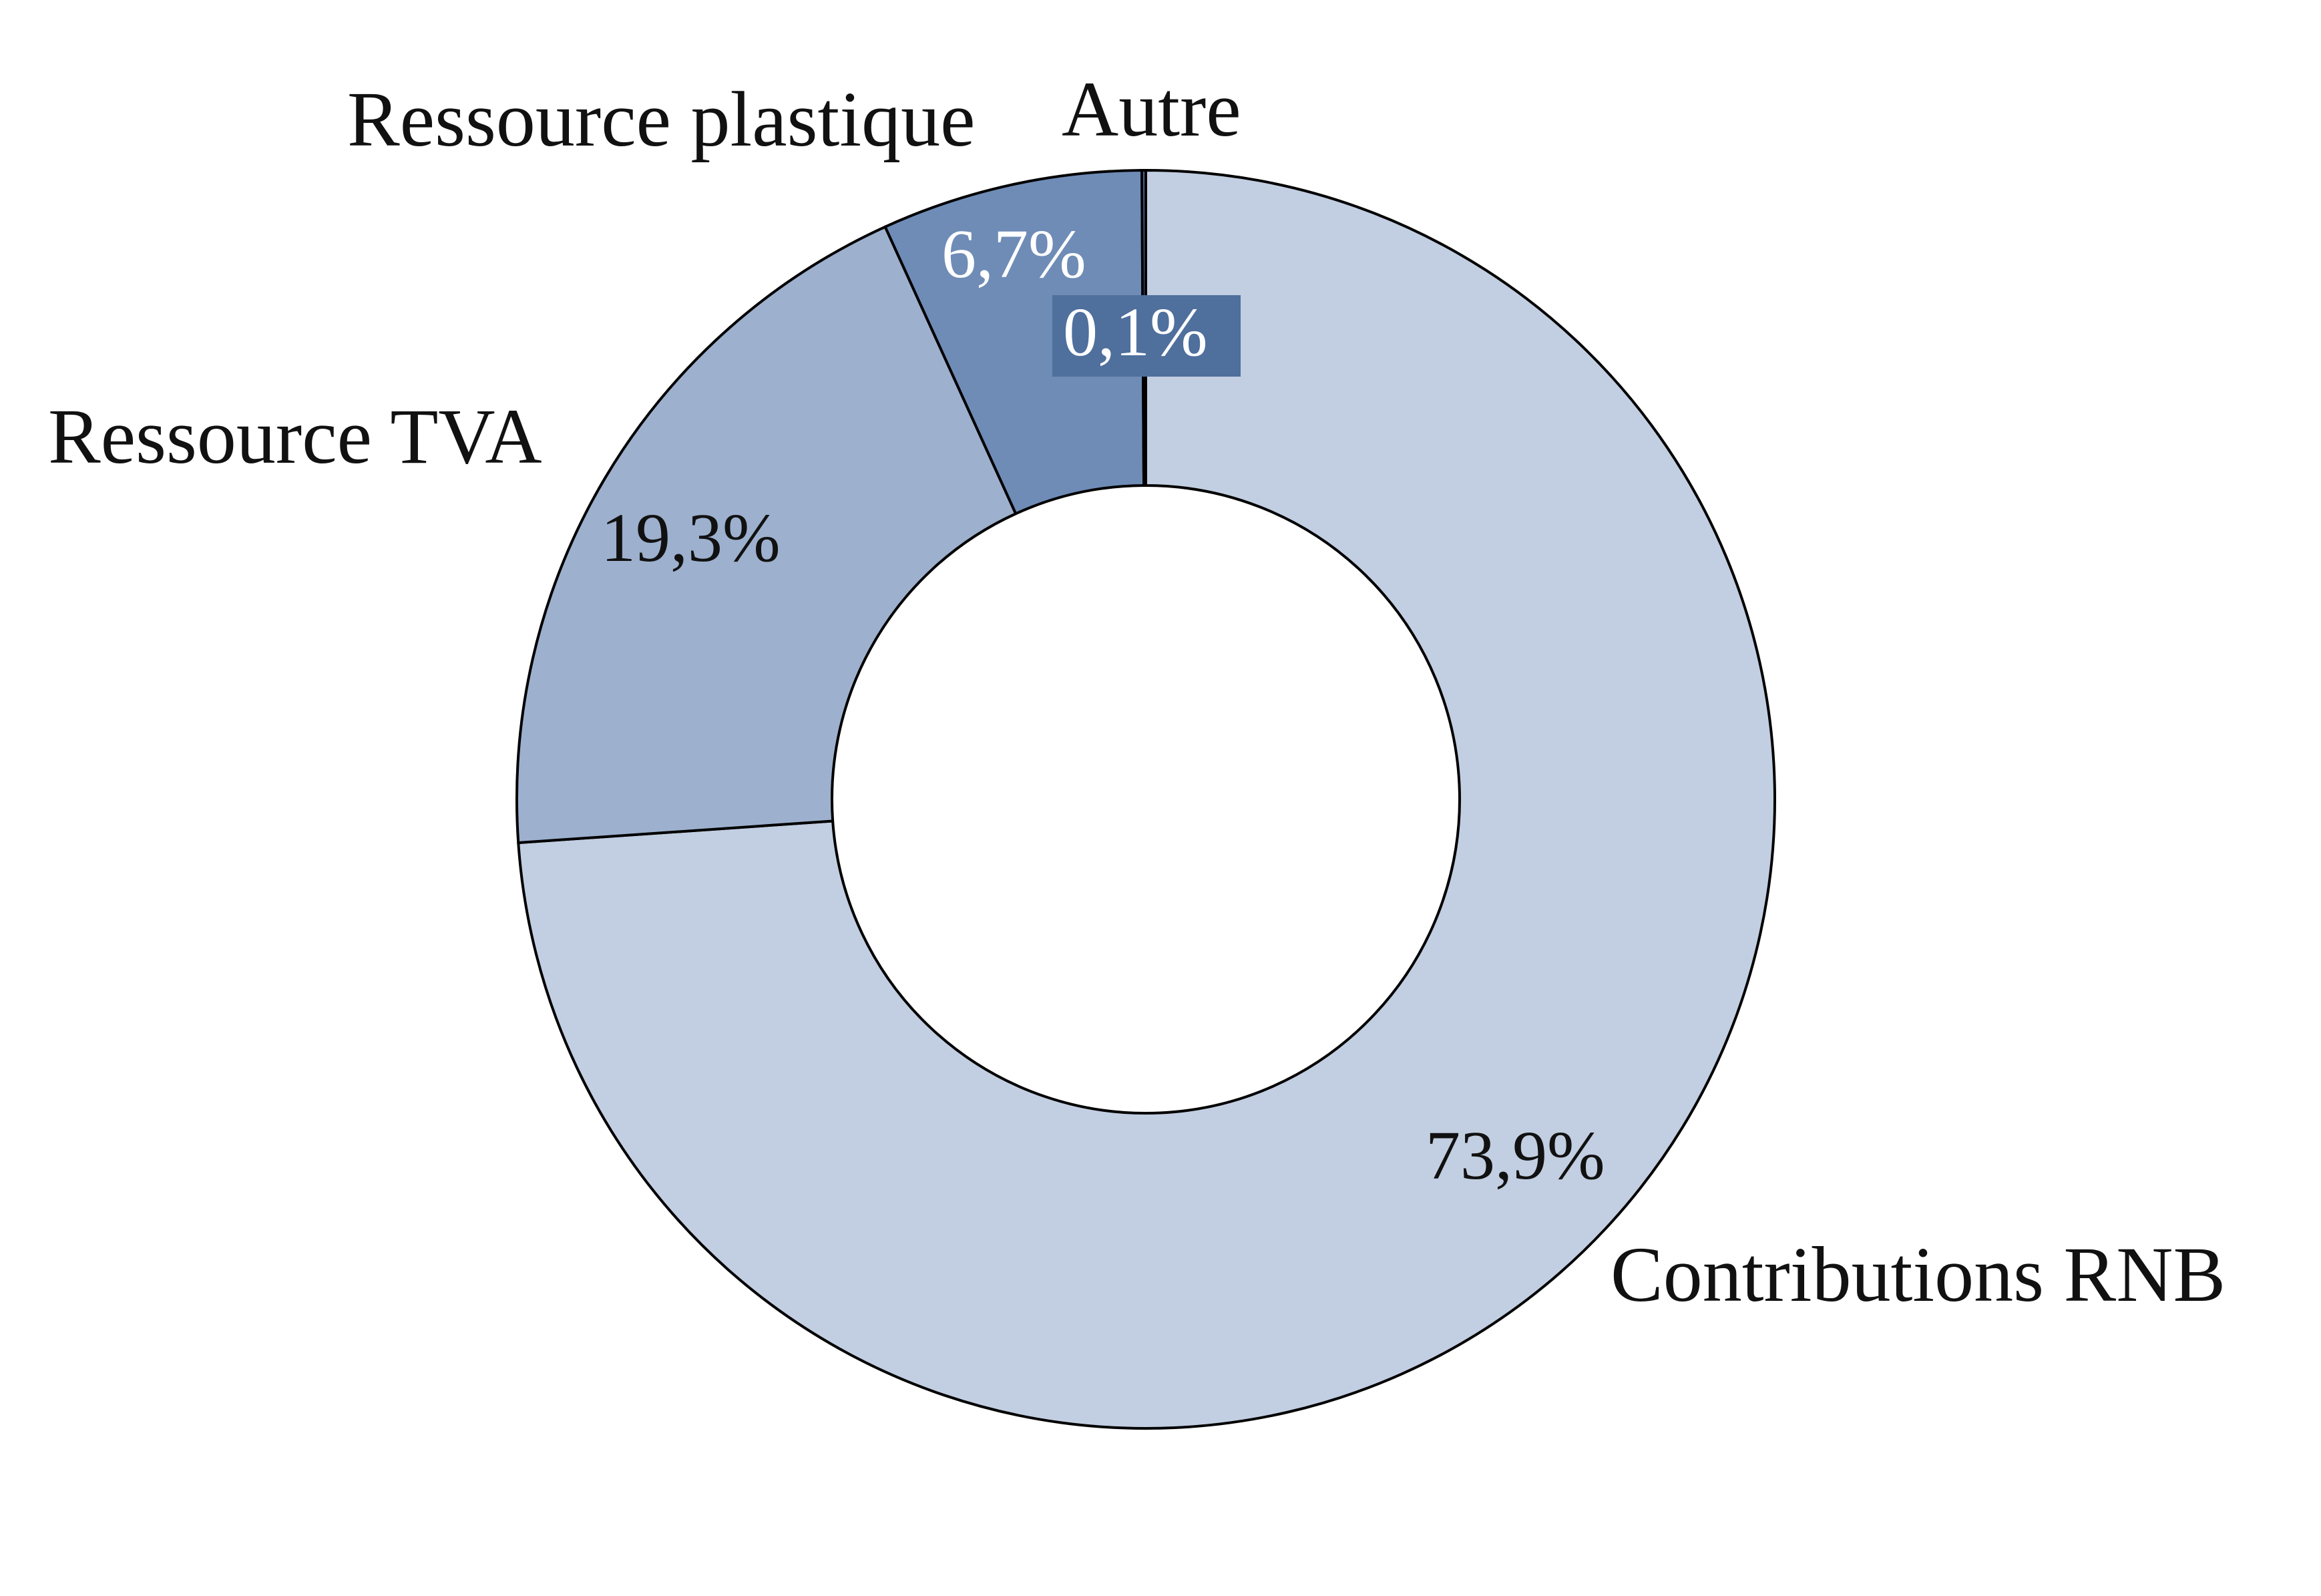 The height and width of the screenshot is (1596, 2321). I want to click on value-label-box-autre, so click(1146, 336).